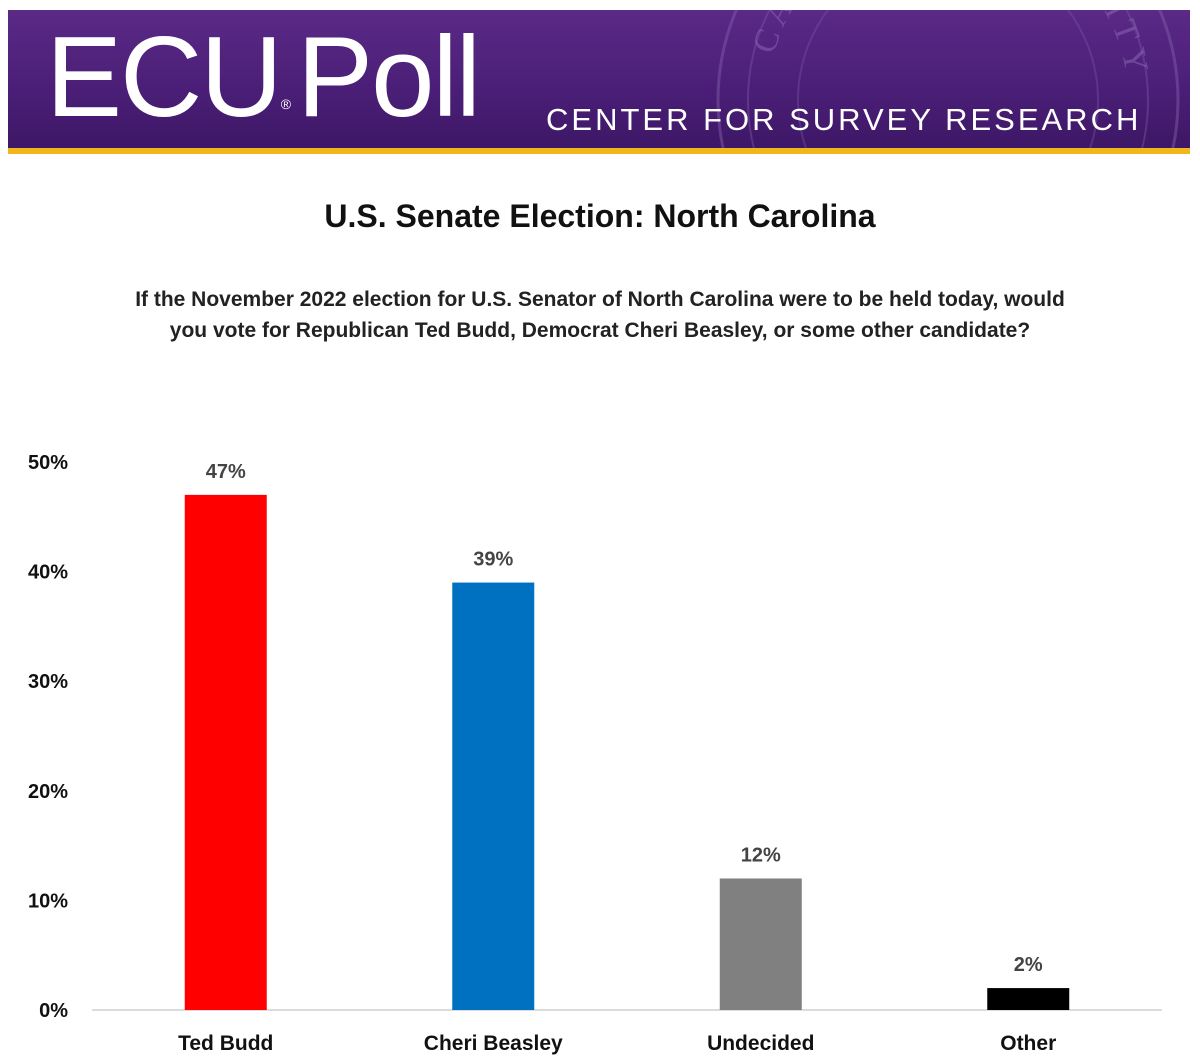 This screenshot has width=1200, height=1062. Describe the element at coordinates (48, 792) in the screenshot. I see `y-tick-label: 20%` at that location.